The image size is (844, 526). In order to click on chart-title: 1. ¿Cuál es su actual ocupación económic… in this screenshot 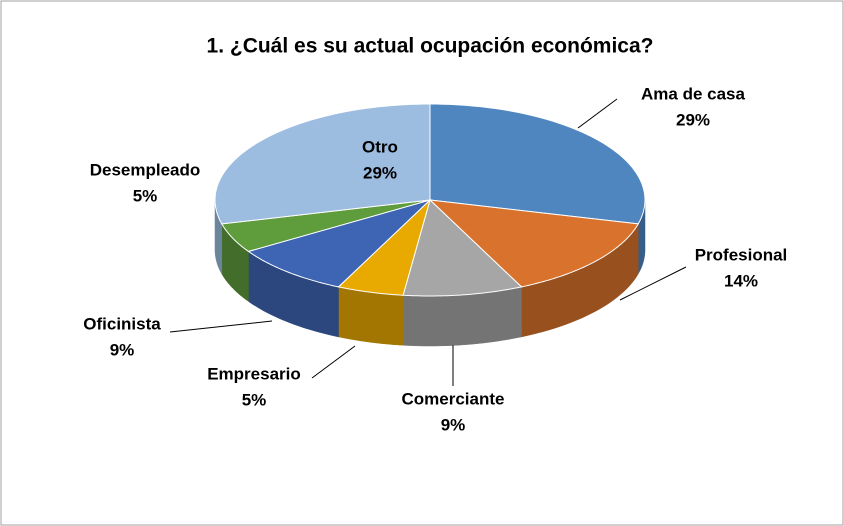, I will do `click(430, 46)`.